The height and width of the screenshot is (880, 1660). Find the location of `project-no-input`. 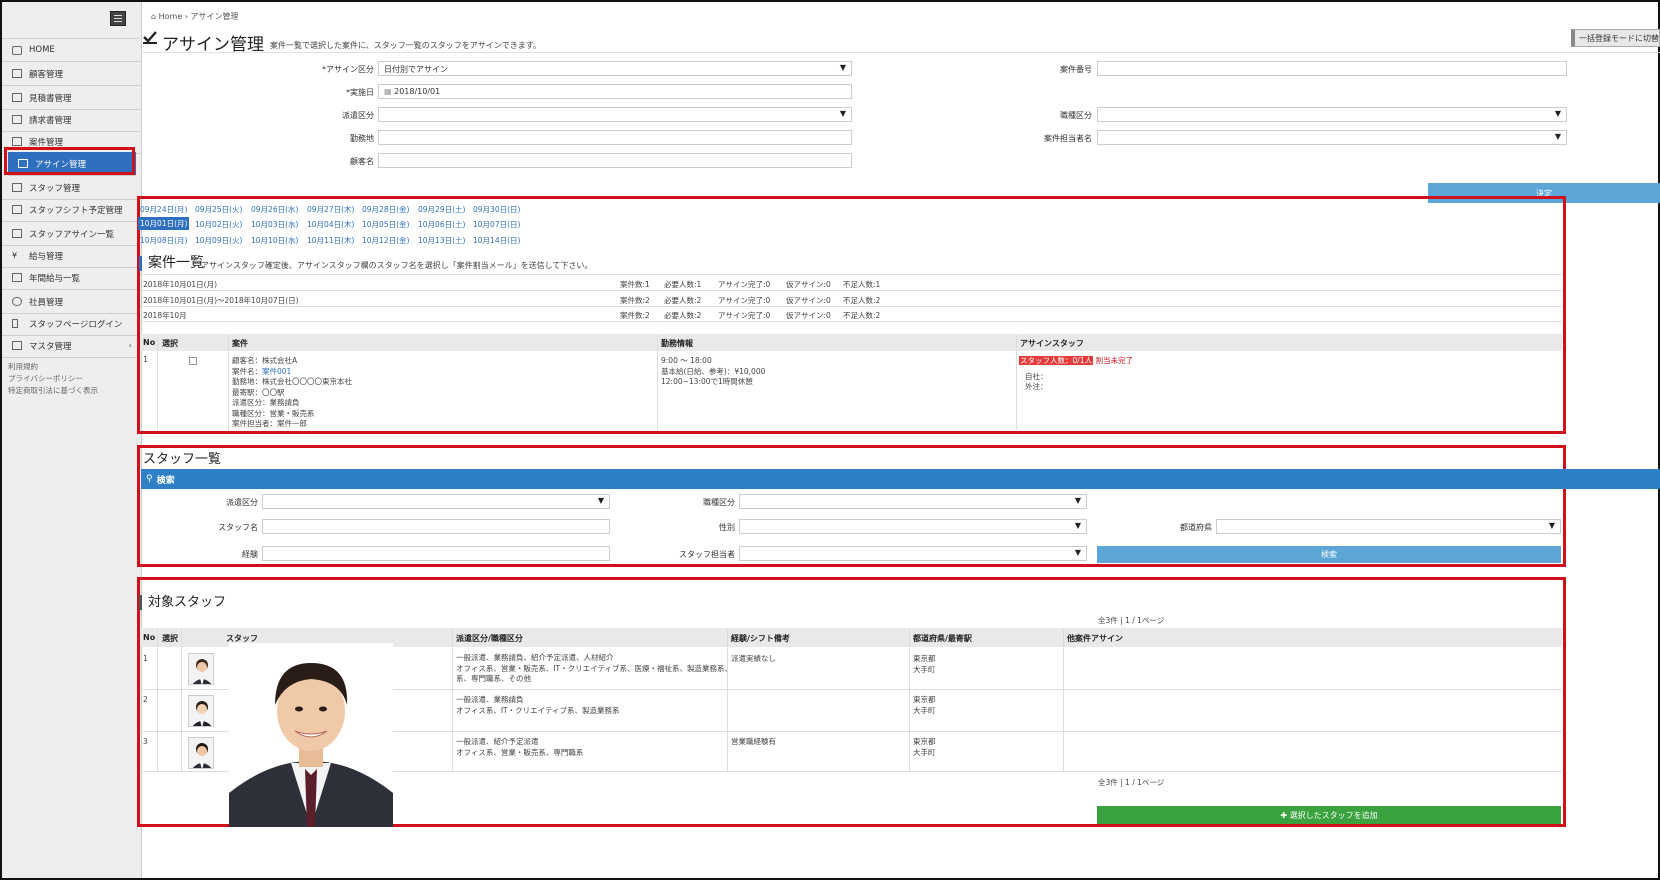

project-no-input is located at coordinates (1332, 68).